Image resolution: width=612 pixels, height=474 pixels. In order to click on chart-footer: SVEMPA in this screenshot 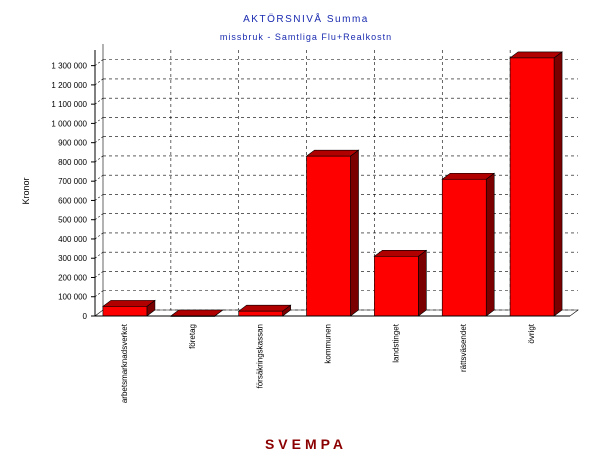, I will do `click(306, 444)`.